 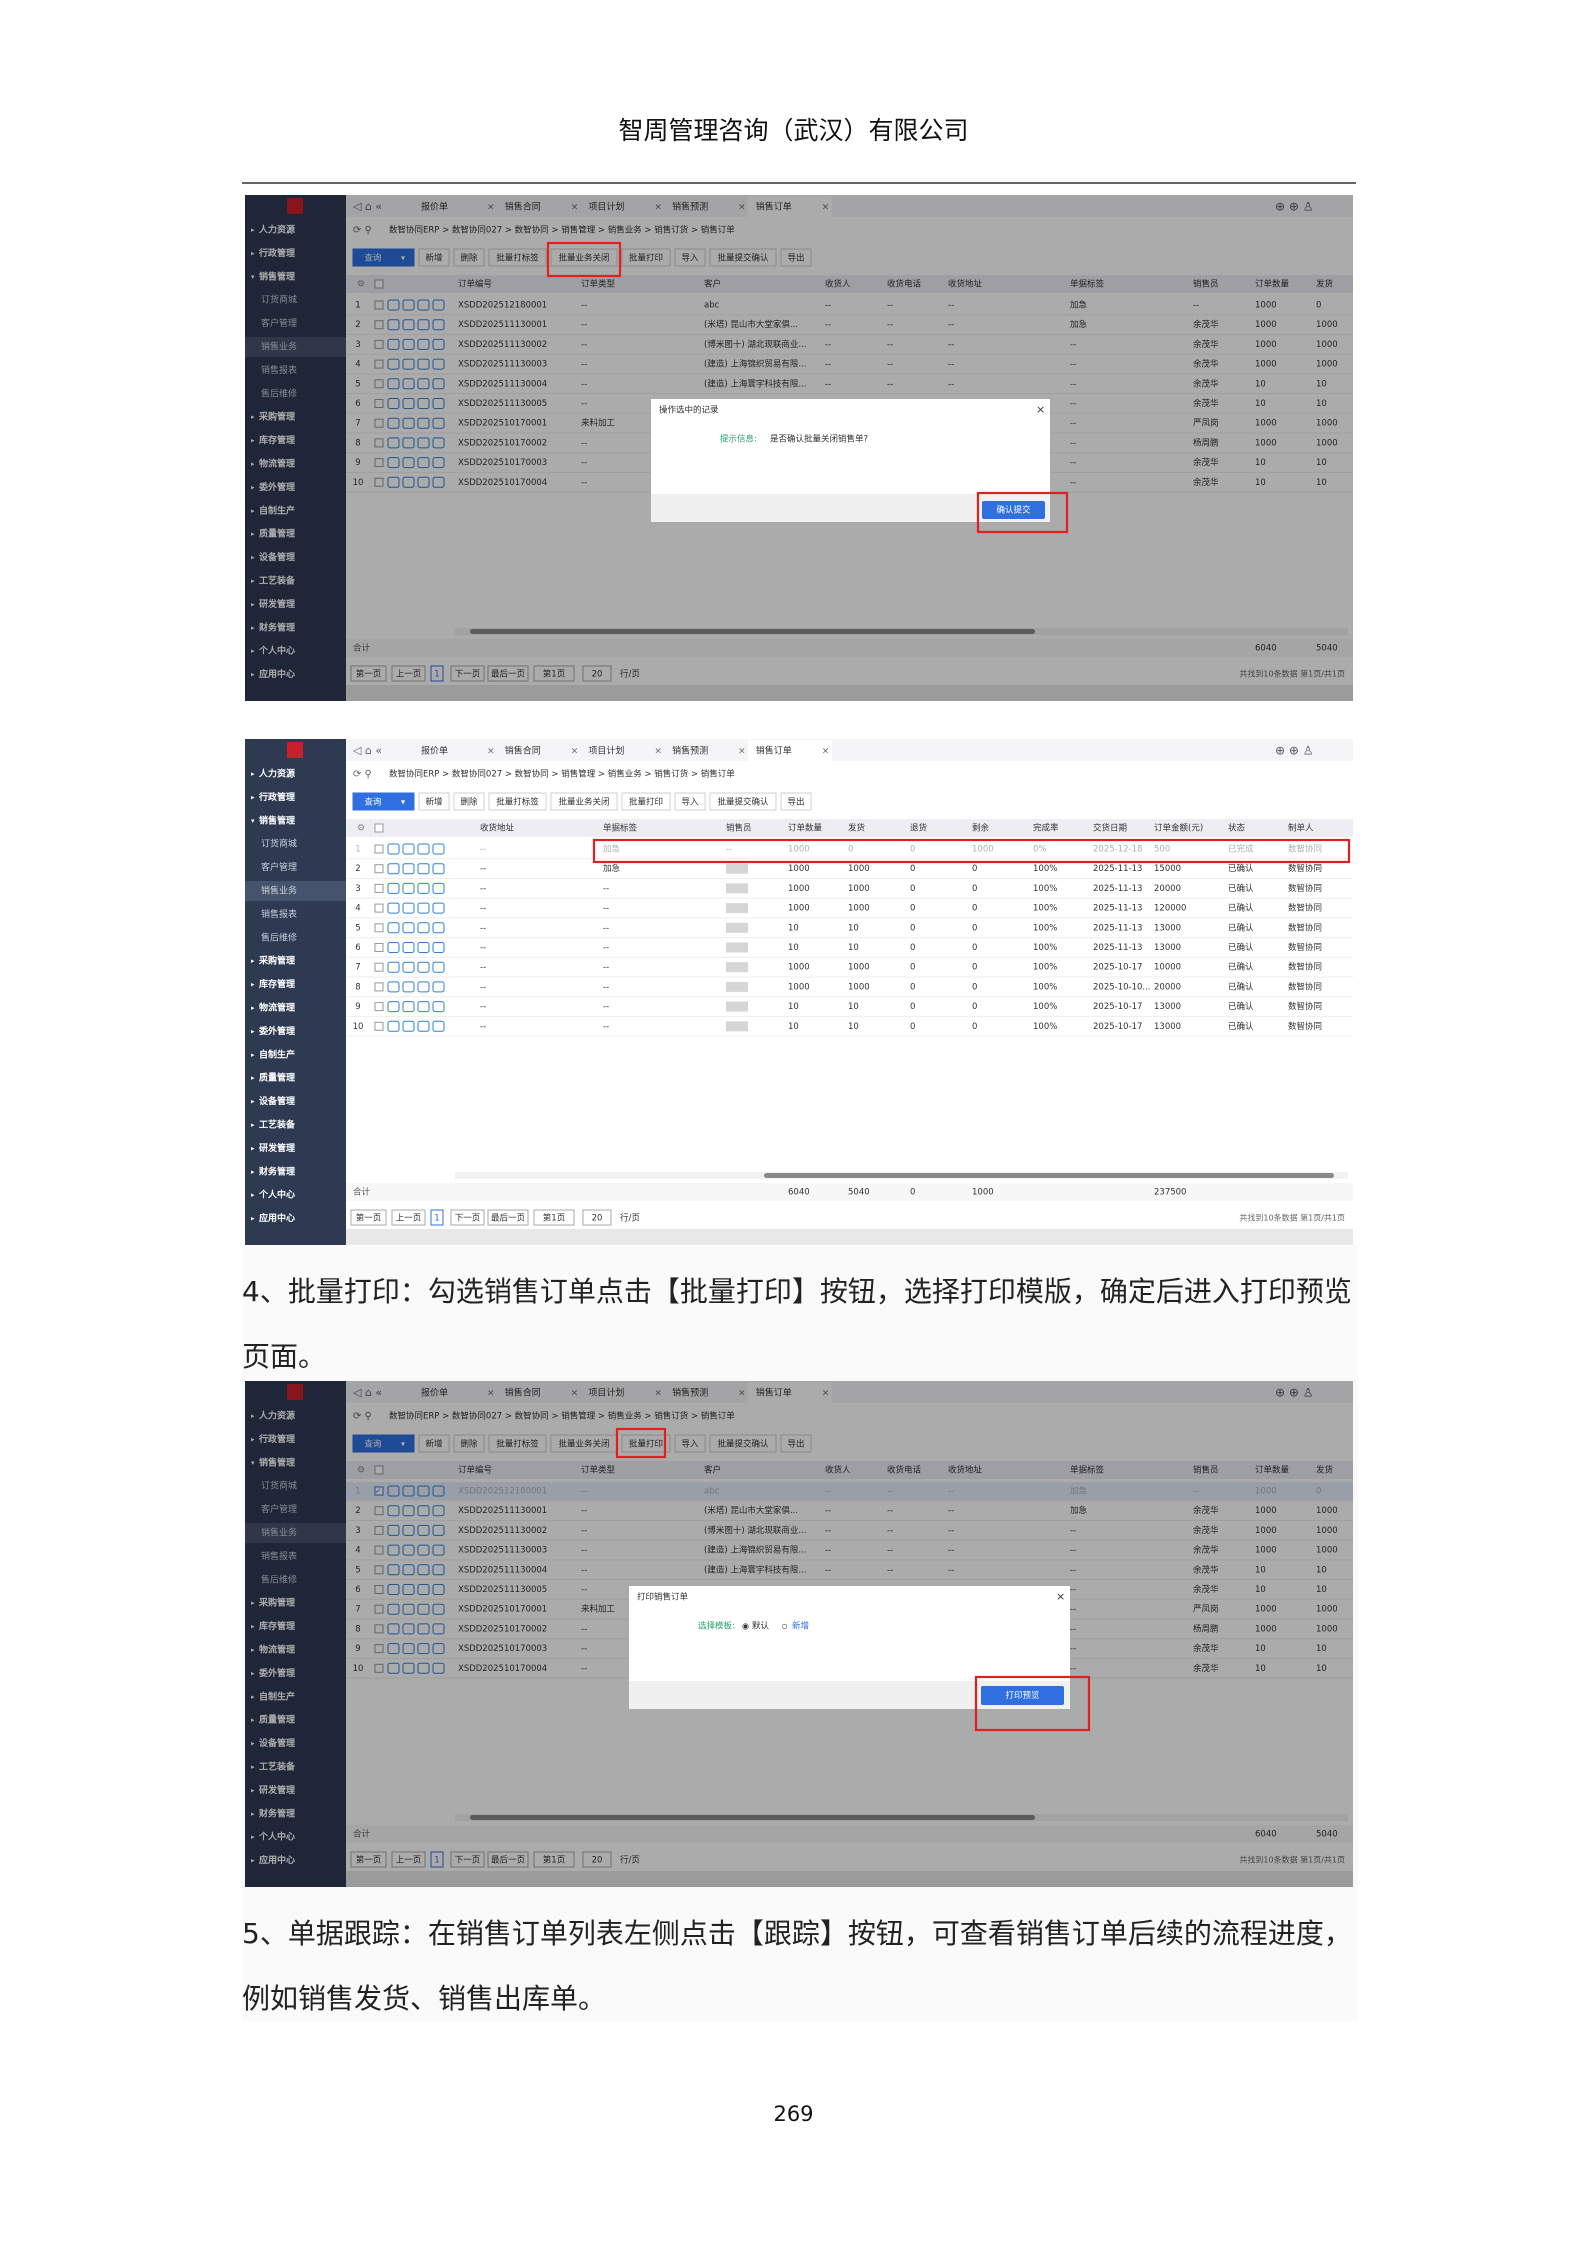 What do you see at coordinates (357, 345) in the screenshot?
I see `row-number: 3` at bounding box center [357, 345].